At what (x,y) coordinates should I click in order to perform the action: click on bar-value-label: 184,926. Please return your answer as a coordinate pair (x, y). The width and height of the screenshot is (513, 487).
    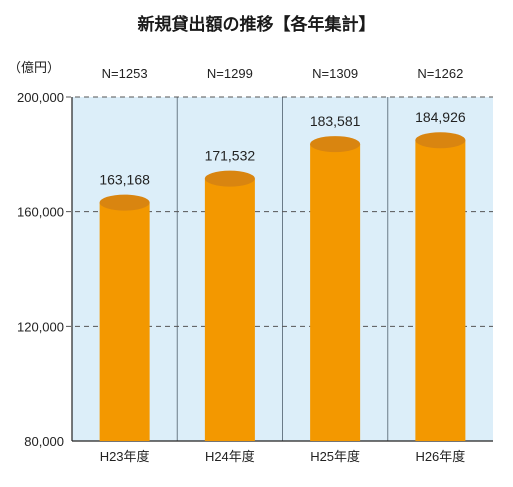
    Looking at the image, I should click on (440, 117).